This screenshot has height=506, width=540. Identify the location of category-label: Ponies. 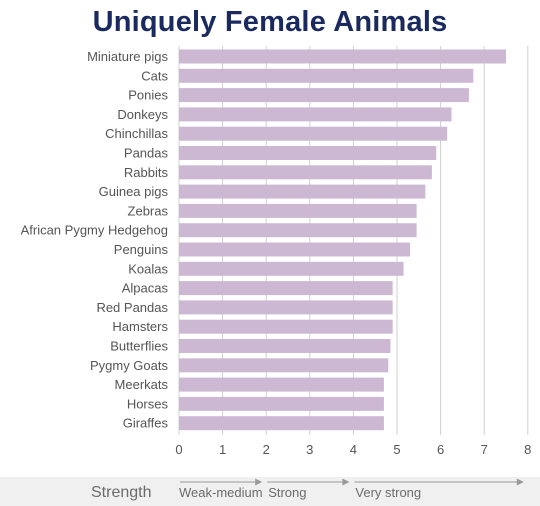
(148, 95).